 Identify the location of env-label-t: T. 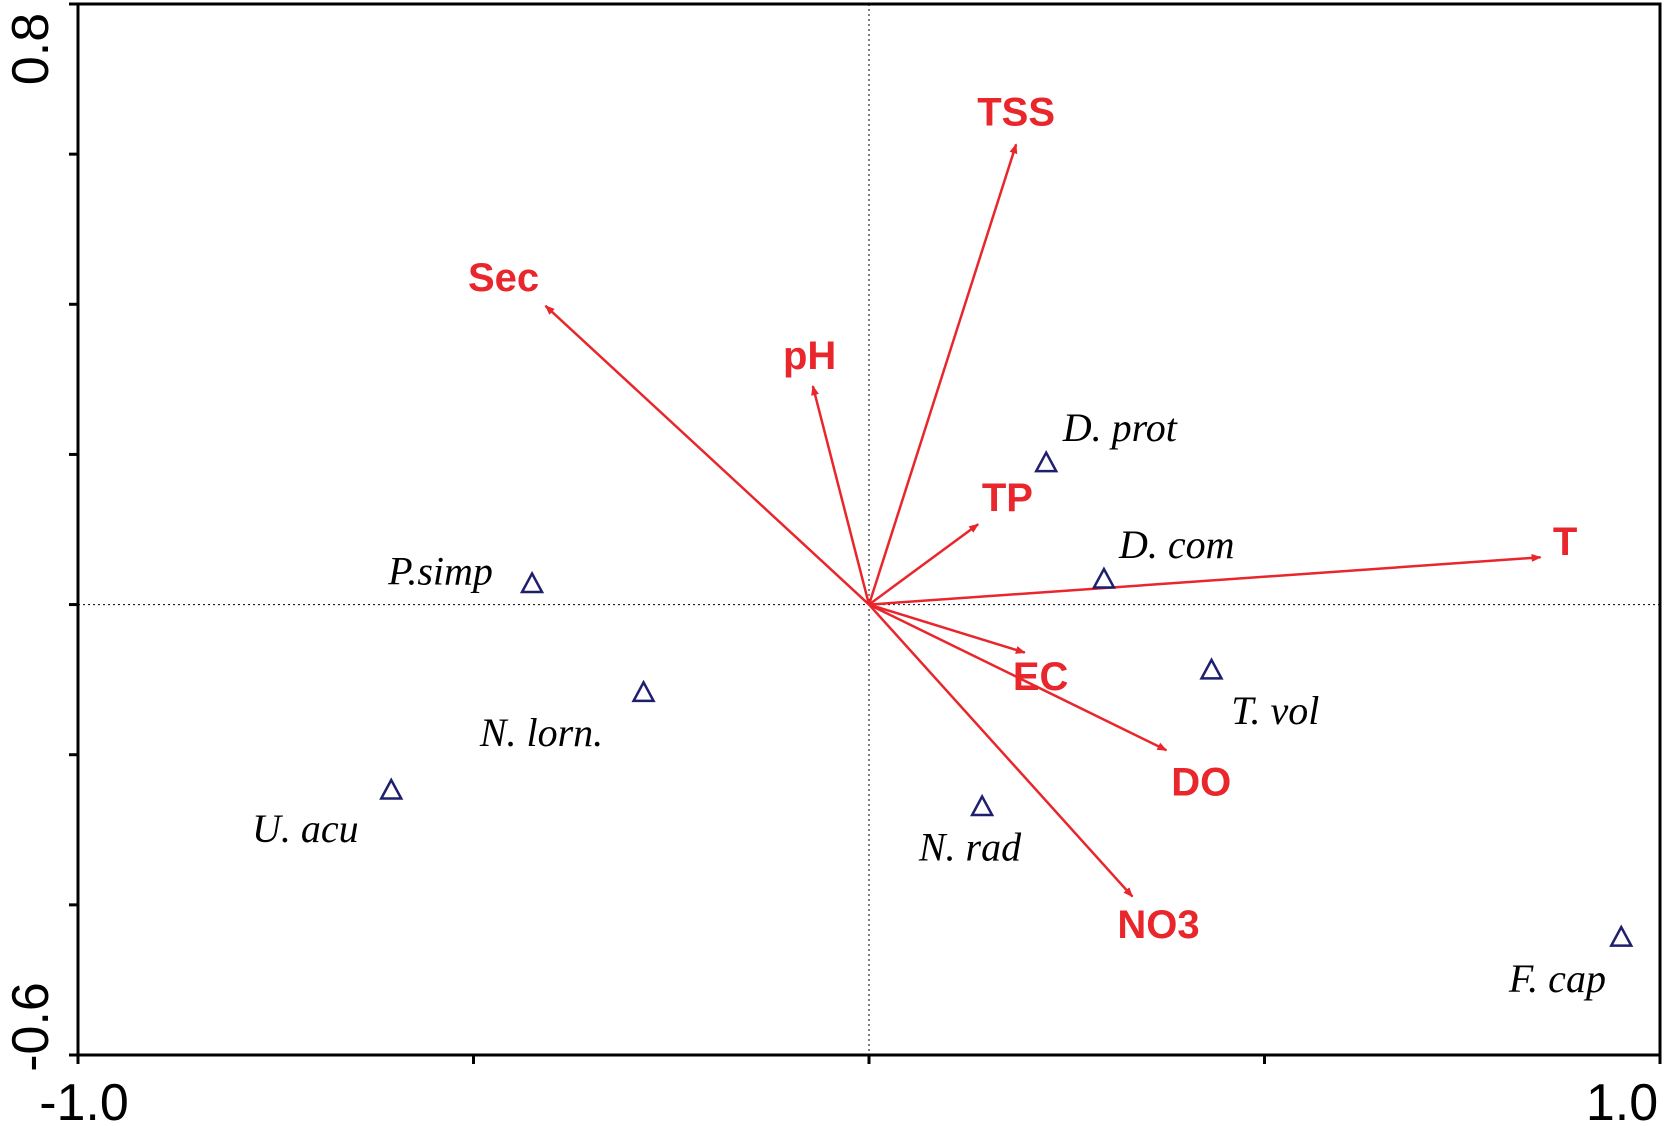
(1565, 542).